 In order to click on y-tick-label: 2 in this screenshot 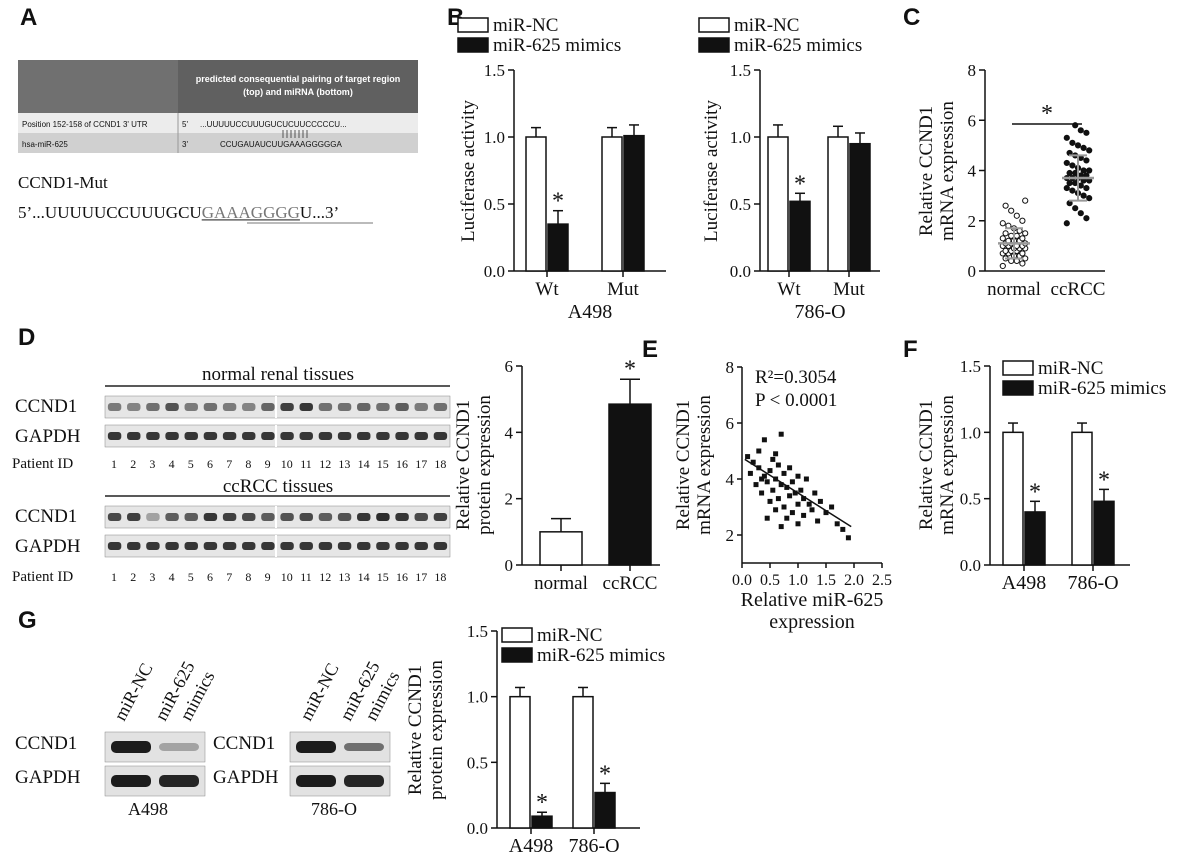, I will do `click(972, 221)`.